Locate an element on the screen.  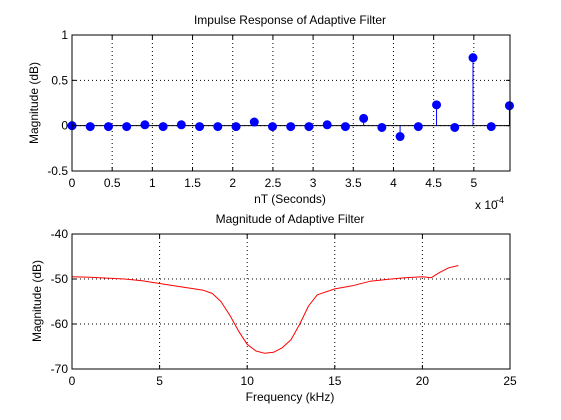
impulse-x-tick-label: 3 is located at coordinates (313, 183).